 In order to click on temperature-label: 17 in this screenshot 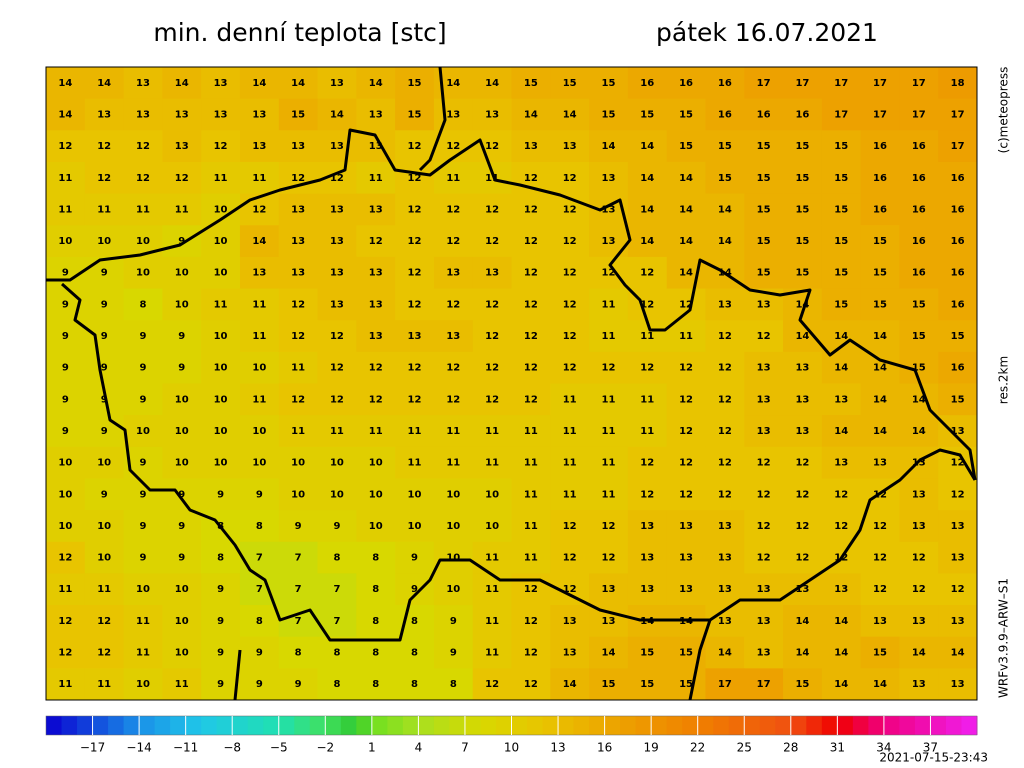, I will do `click(802, 83)`.